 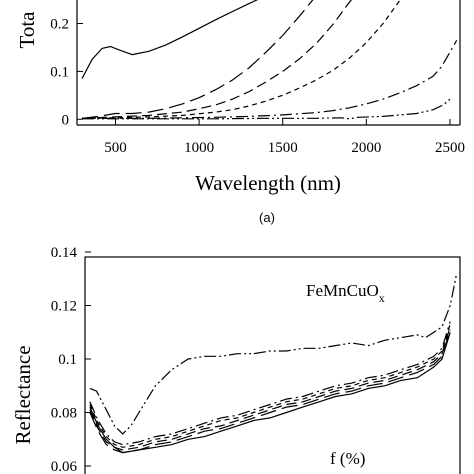 I want to click on panel-b-material-formula: FeMnCuO, so click(x=342, y=290).